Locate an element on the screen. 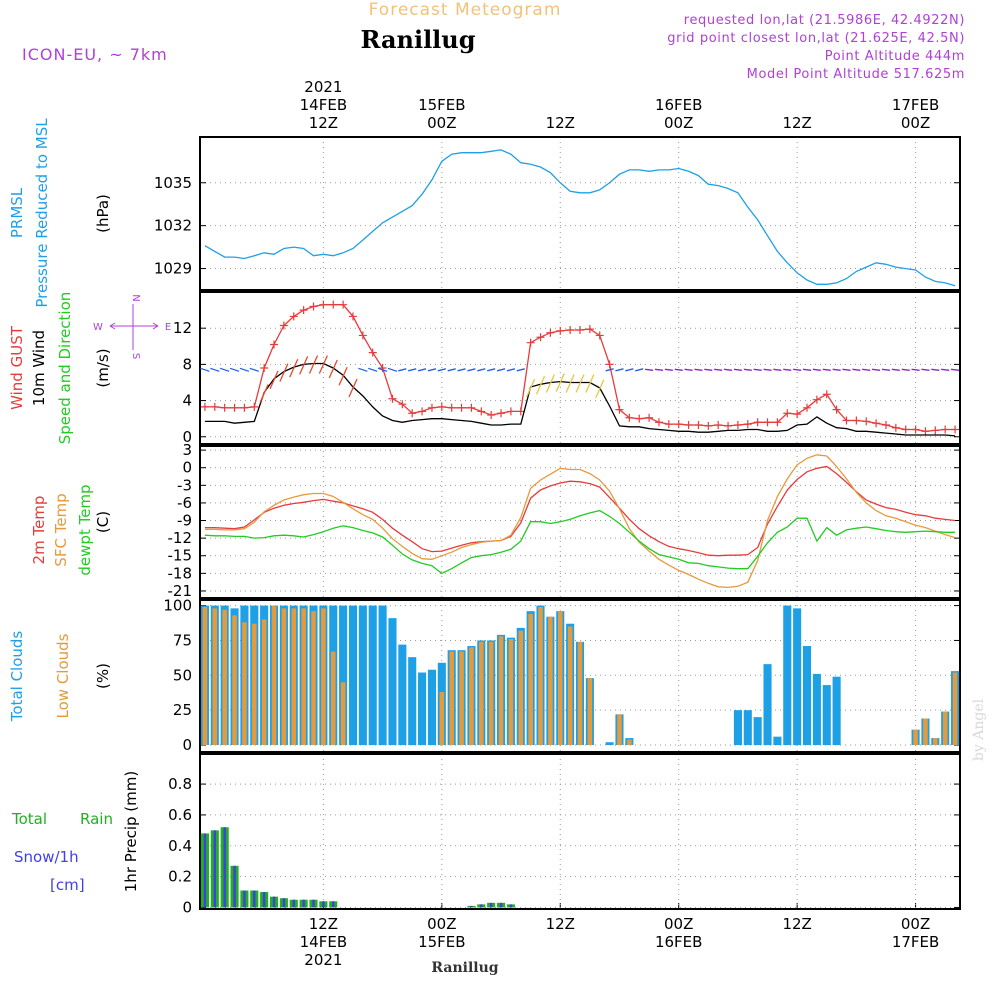  time-label-bottom: 16FEB is located at coordinates (678, 942).